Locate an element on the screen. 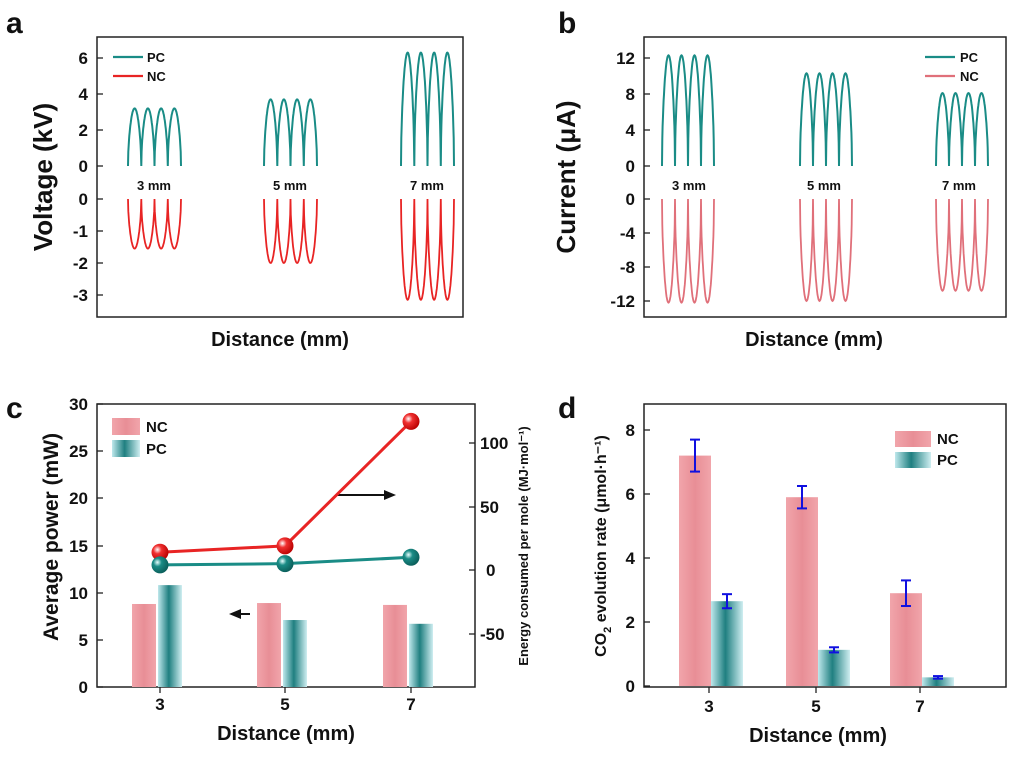 The image size is (1009, 757). panel-label-a: a is located at coordinates (14, 23).